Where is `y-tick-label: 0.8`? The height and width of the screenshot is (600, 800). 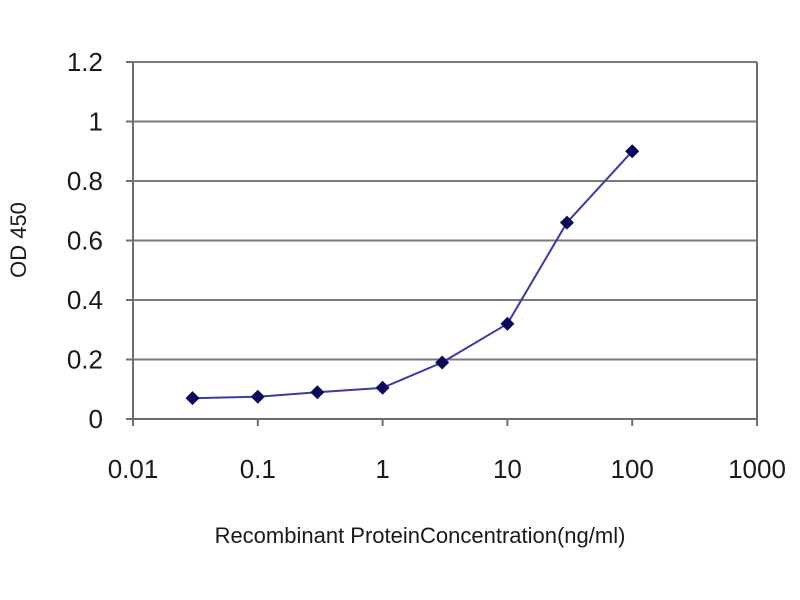 y-tick-label: 0.8 is located at coordinates (85, 181).